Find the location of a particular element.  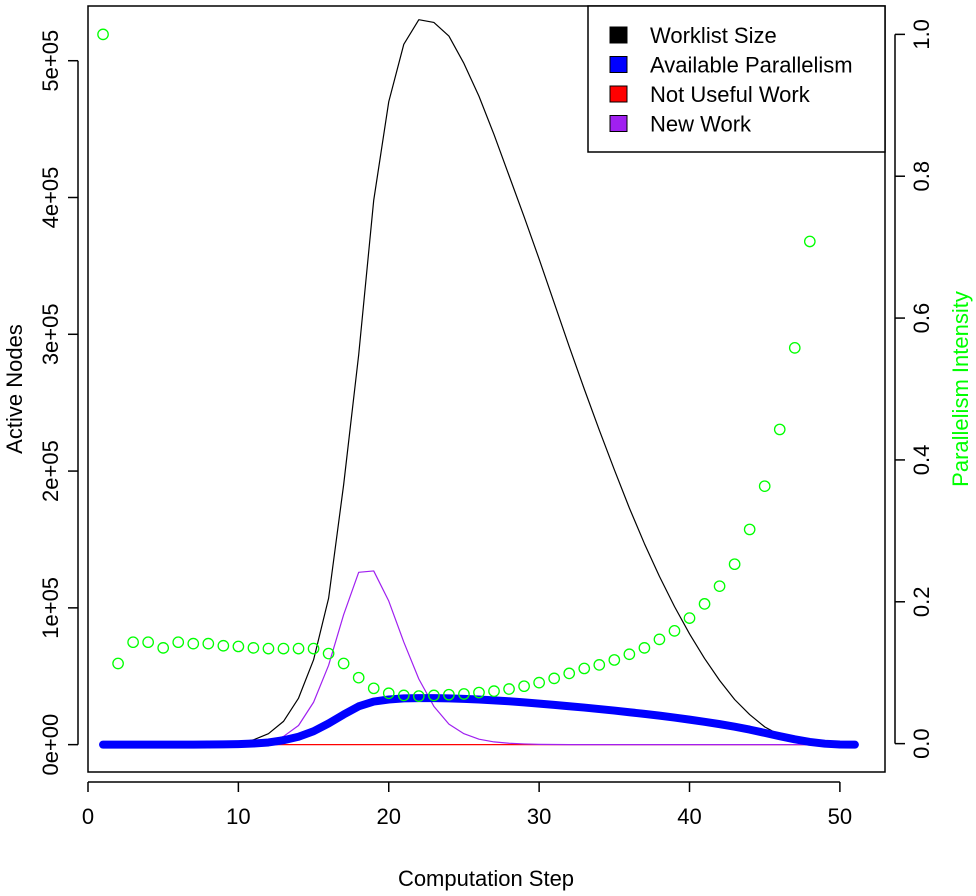

x-tick-label: 20 is located at coordinates (389, 816).